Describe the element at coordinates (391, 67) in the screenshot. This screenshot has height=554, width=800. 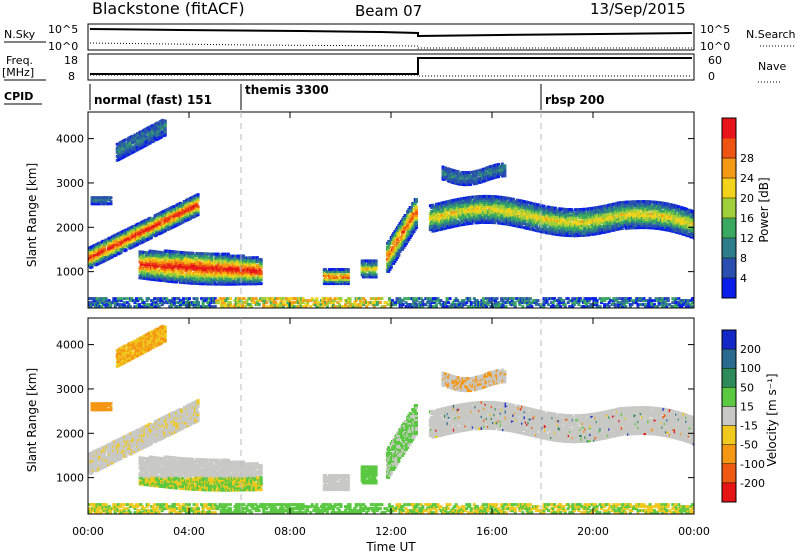
I see `freq-panel` at that location.